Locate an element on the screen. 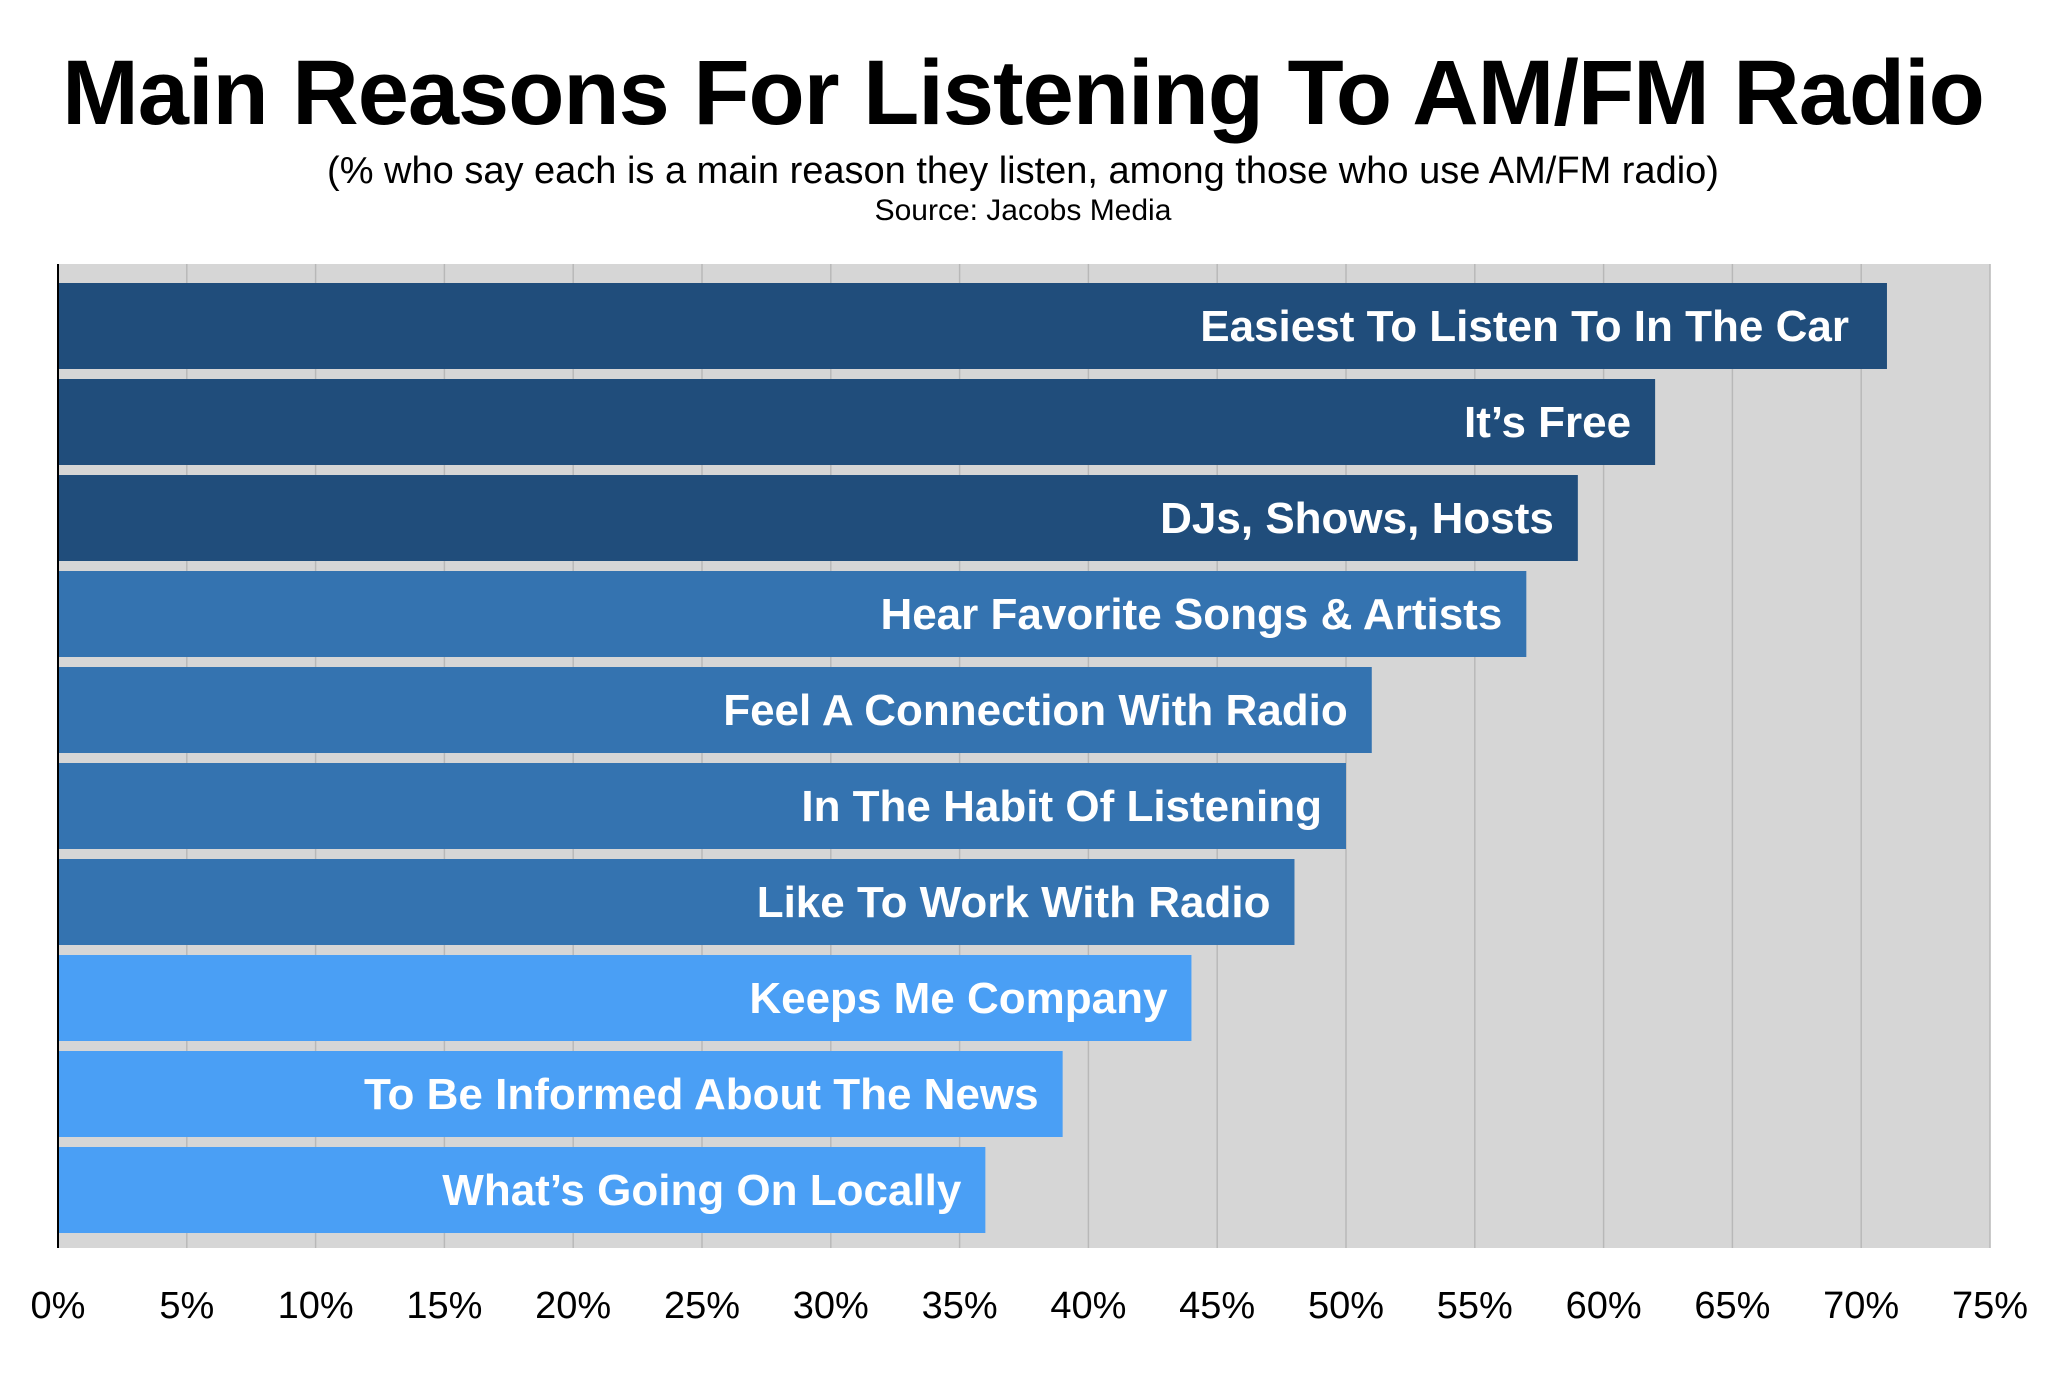 The width and height of the screenshot is (2046, 1388). bar-label: To Be Informed About The News is located at coordinates (701, 1094).